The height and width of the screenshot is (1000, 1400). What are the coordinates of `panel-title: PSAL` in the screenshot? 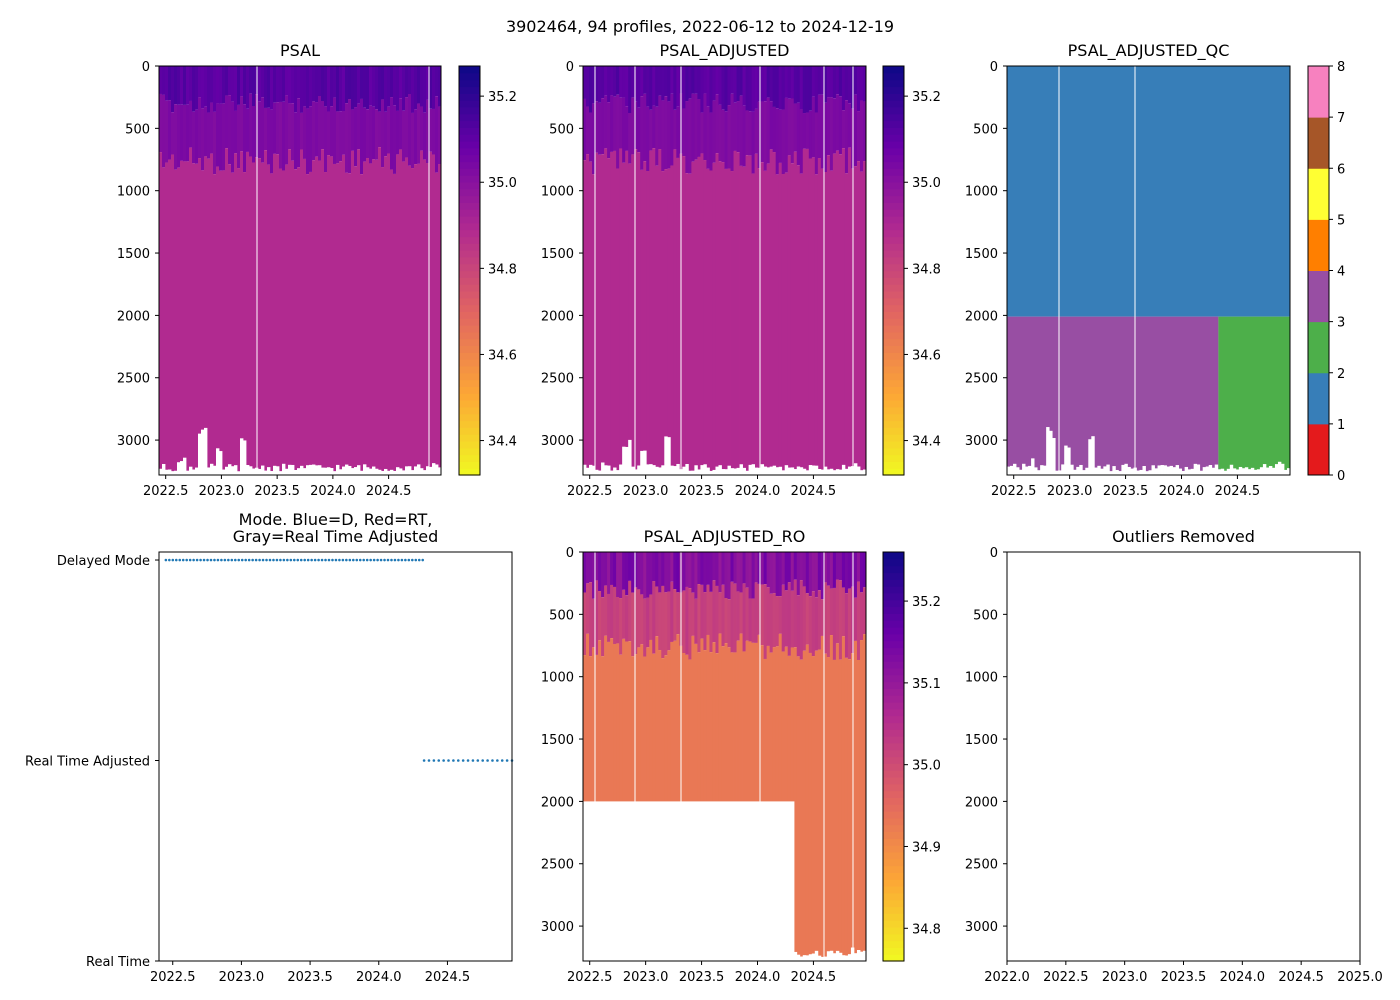 It's located at (300, 50).